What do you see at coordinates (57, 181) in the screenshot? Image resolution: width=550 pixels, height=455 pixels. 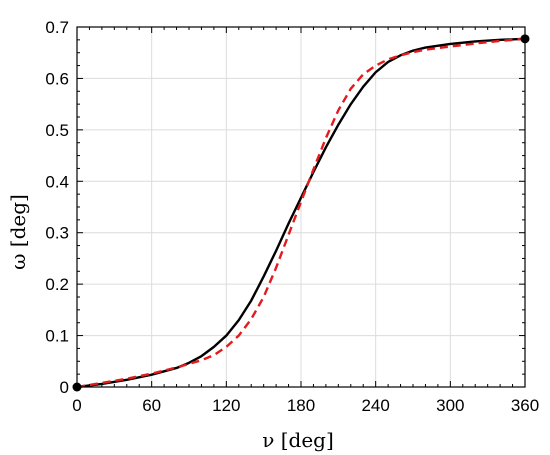 I see `y-tick-label: 0.4` at bounding box center [57, 181].